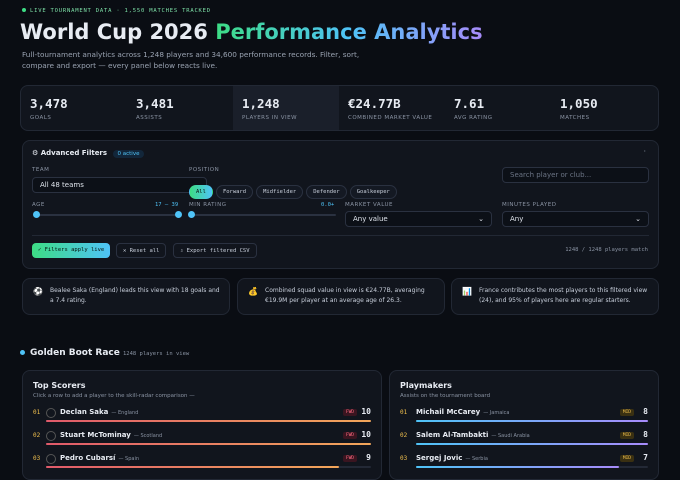 Image resolution: width=680 pixels, height=480 pixels. What do you see at coordinates (201, 192) in the screenshot?
I see `position-pill: All` at bounding box center [201, 192].